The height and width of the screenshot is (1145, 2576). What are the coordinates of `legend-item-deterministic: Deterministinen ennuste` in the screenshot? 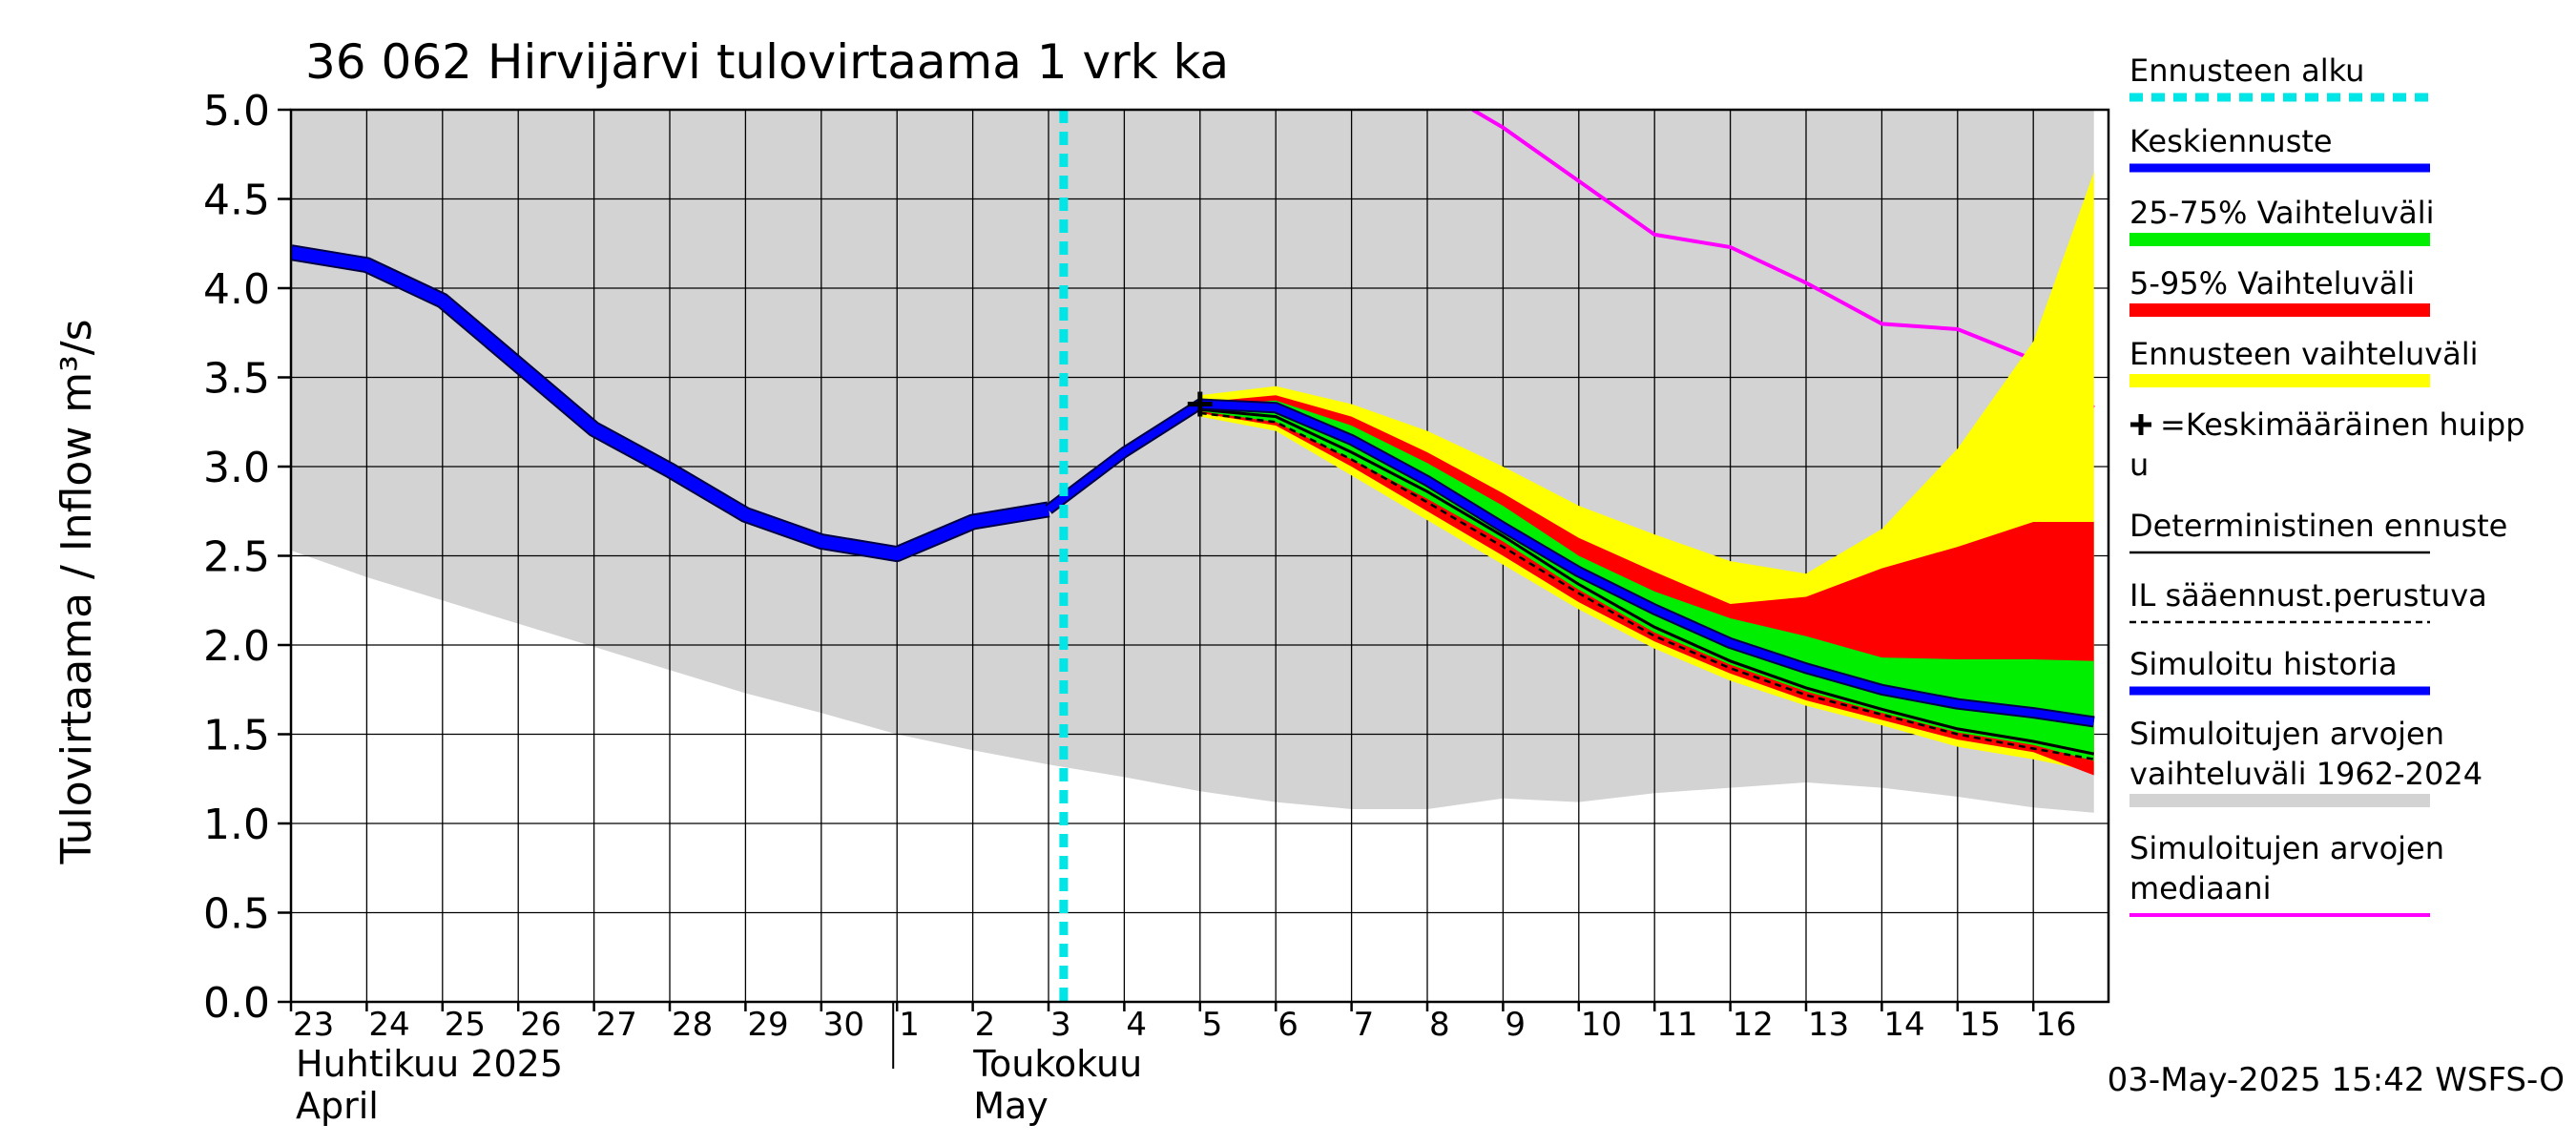 It's located at (2318, 531).